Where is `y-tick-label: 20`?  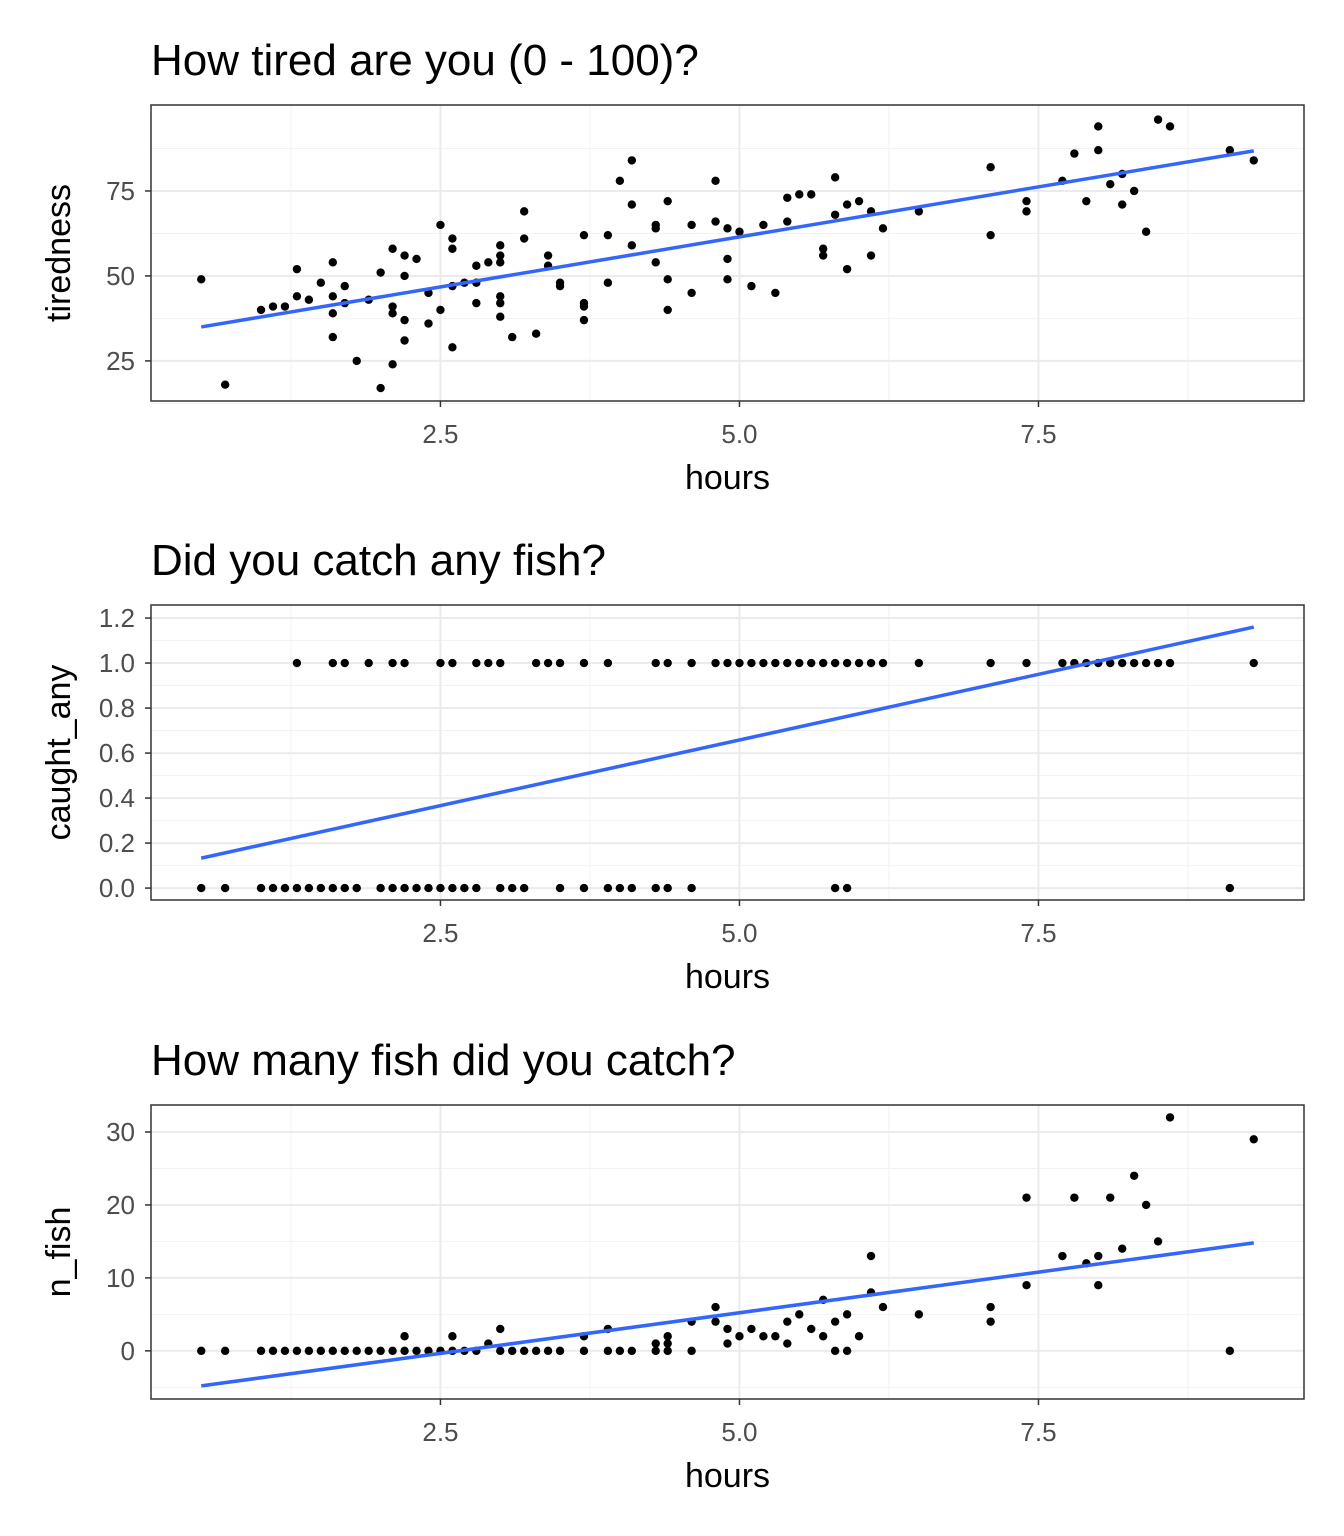
y-tick-label: 20 is located at coordinates (120, 1205).